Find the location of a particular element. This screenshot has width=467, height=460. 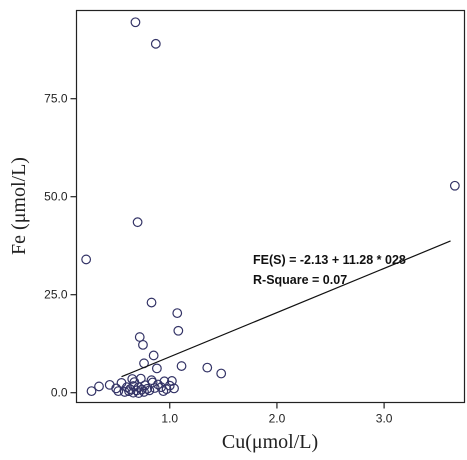

y-tick-label: 25.0 is located at coordinates (56, 295).